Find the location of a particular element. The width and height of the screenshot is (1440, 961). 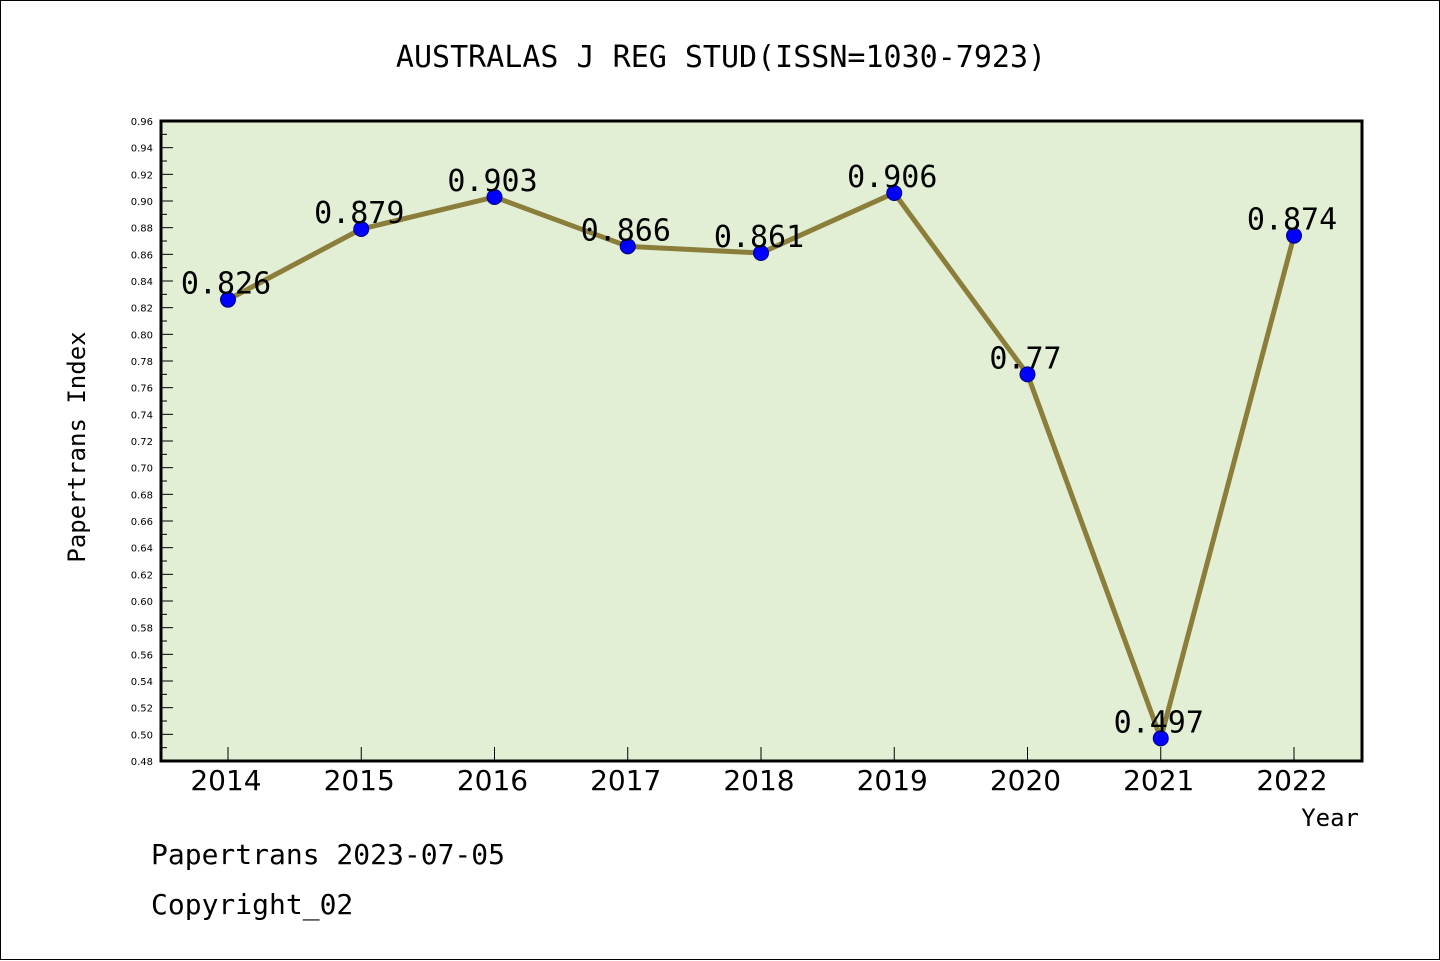

data-point-2014 is located at coordinates (228, 299).